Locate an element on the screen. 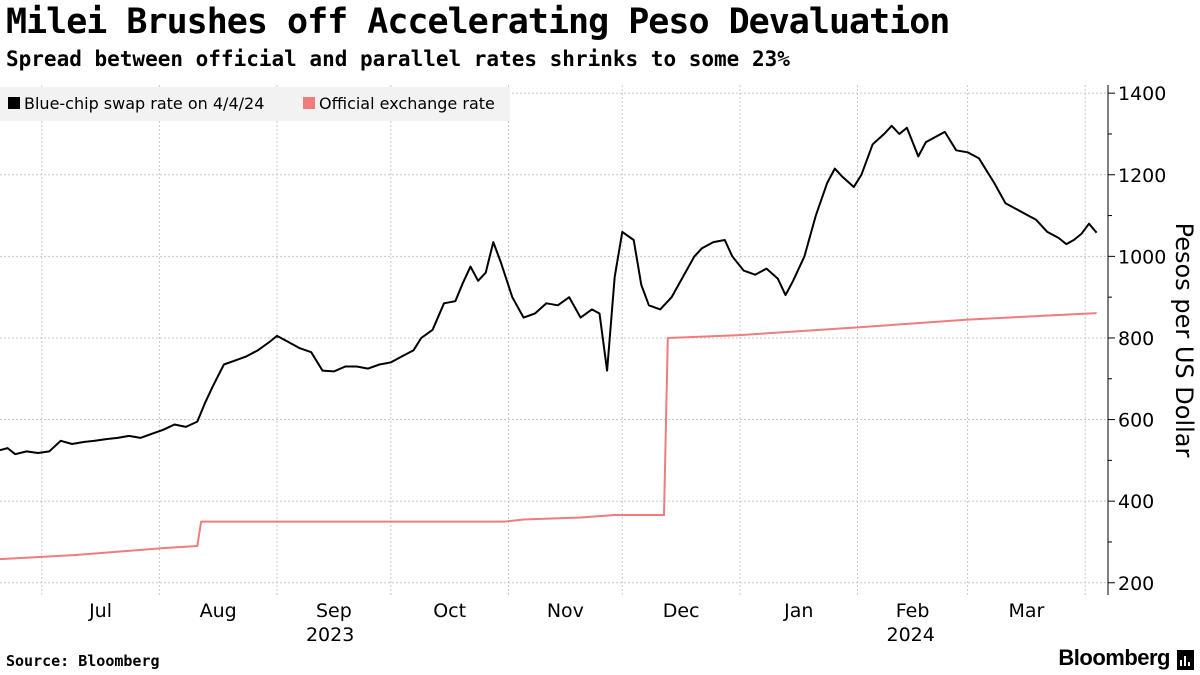 The height and width of the screenshot is (675, 1200). legend-label: Blue-chip swap rate on 4/4/24 is located at coordinates (144, 103).